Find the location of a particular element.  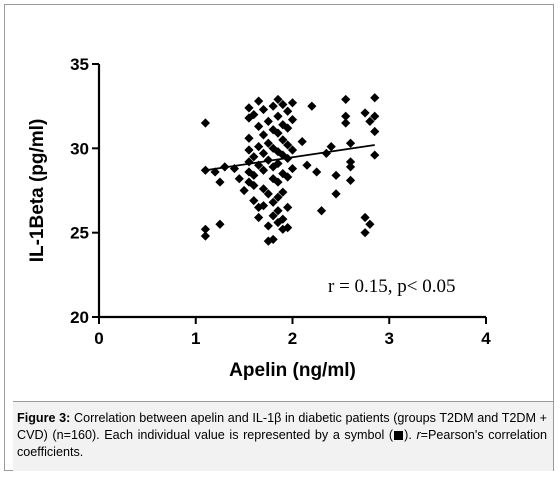

x-tick-label: 0 is located at coordinates (98, 338).